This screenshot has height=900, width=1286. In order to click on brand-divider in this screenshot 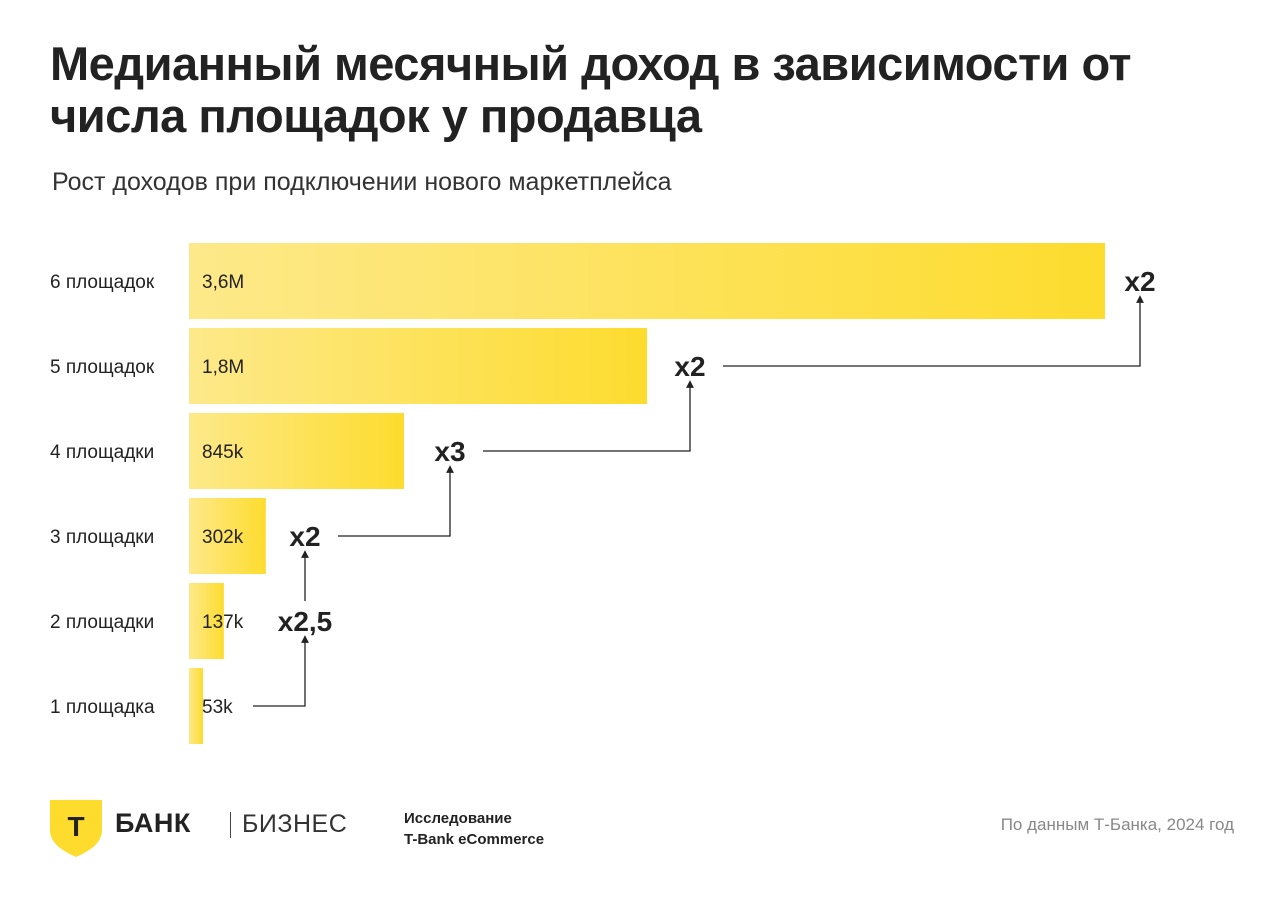, I will do `click(230, 825)`.